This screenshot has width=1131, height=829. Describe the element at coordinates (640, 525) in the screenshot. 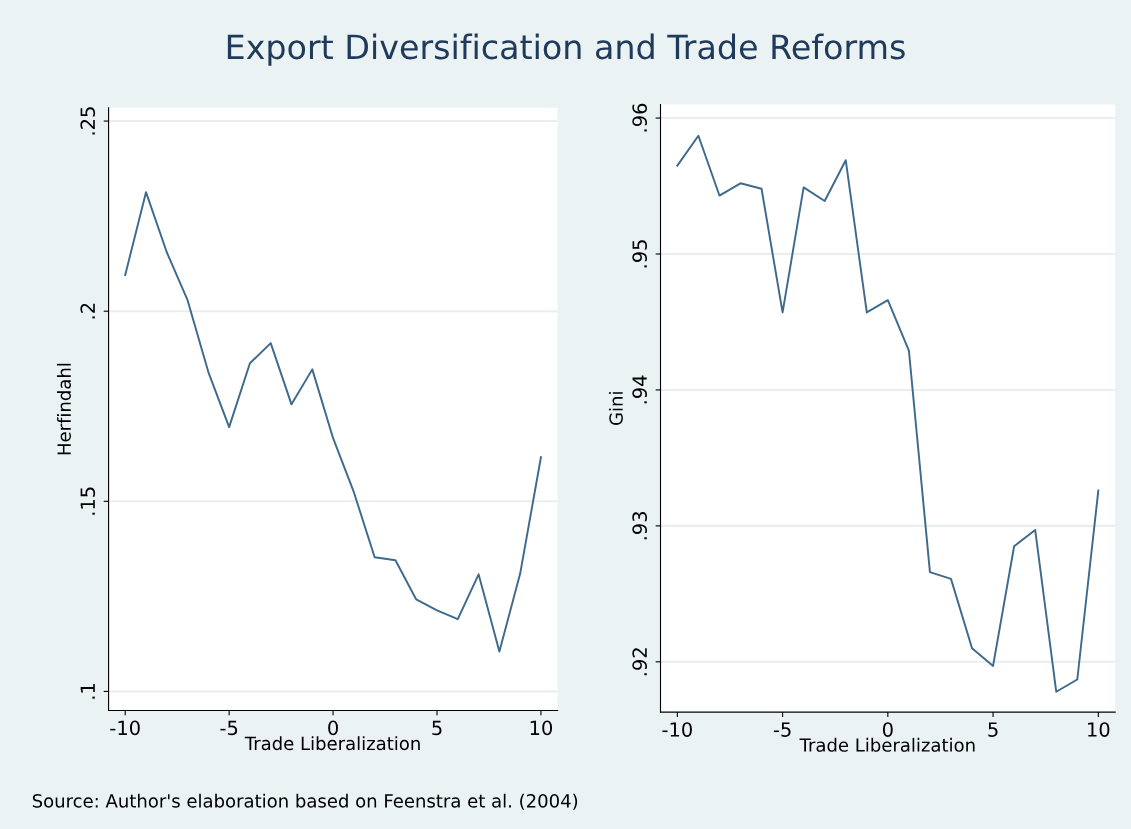

I see `y-tick-label: .93` at that location.